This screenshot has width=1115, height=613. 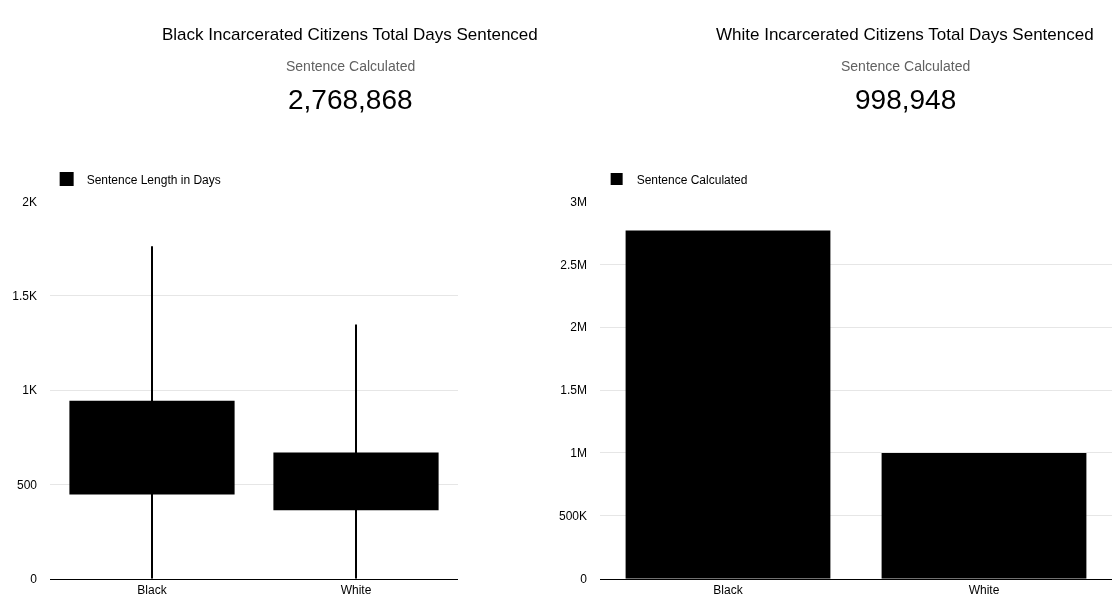 What do you see at coordinates (578, 327) in the screenshot?
I see `y-tick-label: 2M` at bounding box center [578, 327].